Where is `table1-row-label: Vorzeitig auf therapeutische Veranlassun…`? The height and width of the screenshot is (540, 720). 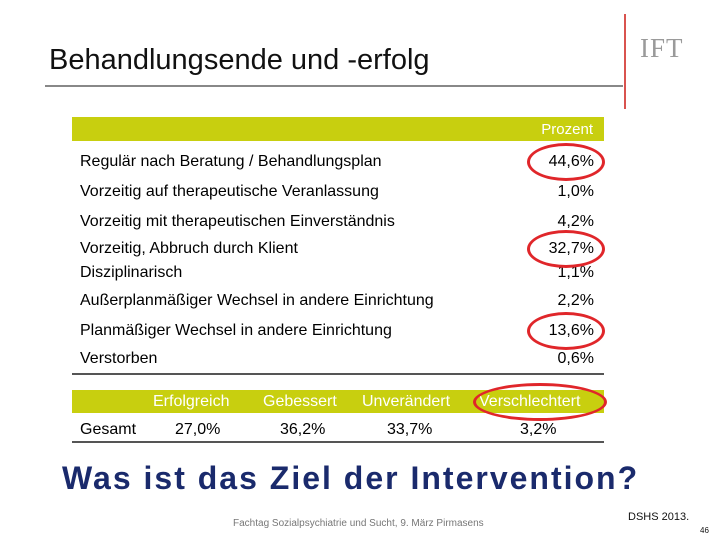
table1-row-label: Vorzeitig auf therapeutische Veranlassun… is located at coordinates (229, 191).